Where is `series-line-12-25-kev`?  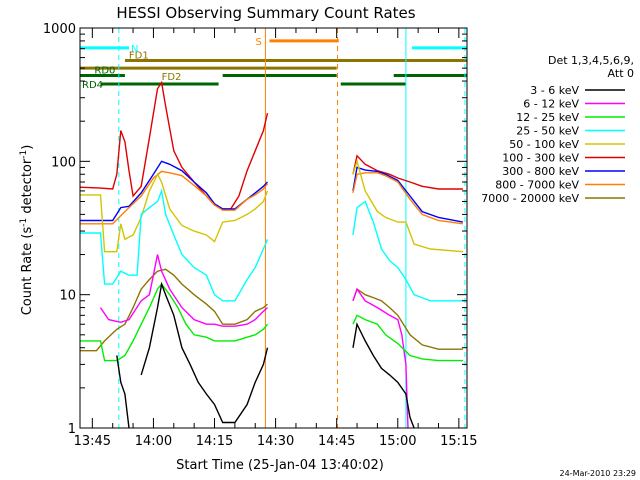
series-line-12-25-kev is located at coordinates (271, 322).